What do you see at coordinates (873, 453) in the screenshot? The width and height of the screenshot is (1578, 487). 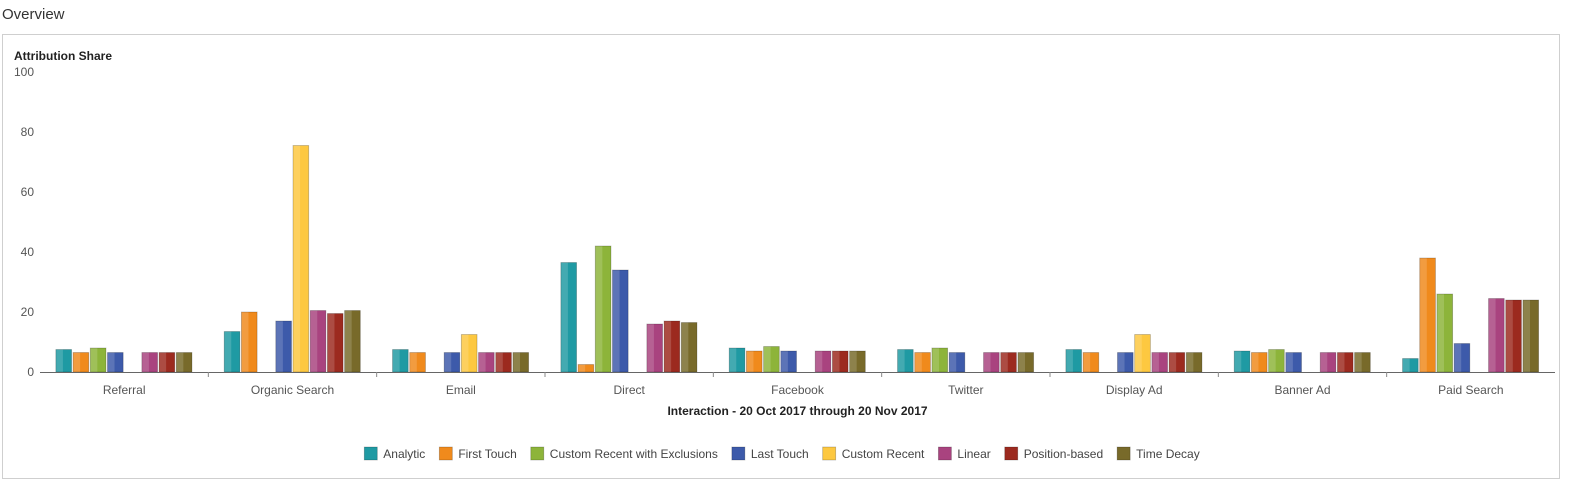 I see `legend-item: Custom Recent` at bounding box center [873, 453].